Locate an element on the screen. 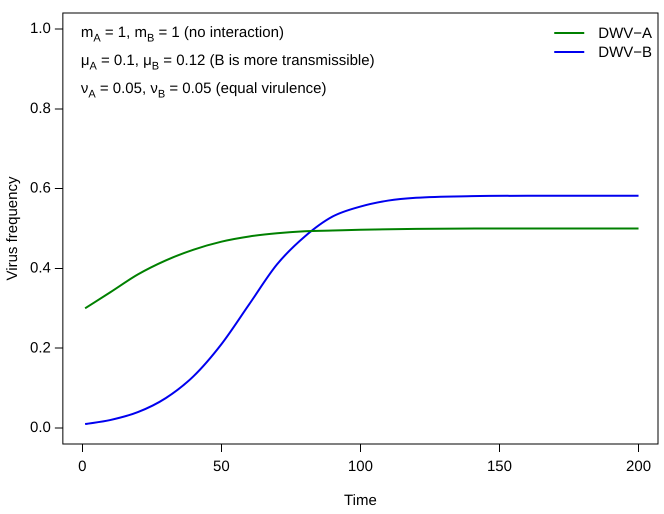 The image size is (664, 514). legend-label: DWV−B is located at coordinates (625, 53).